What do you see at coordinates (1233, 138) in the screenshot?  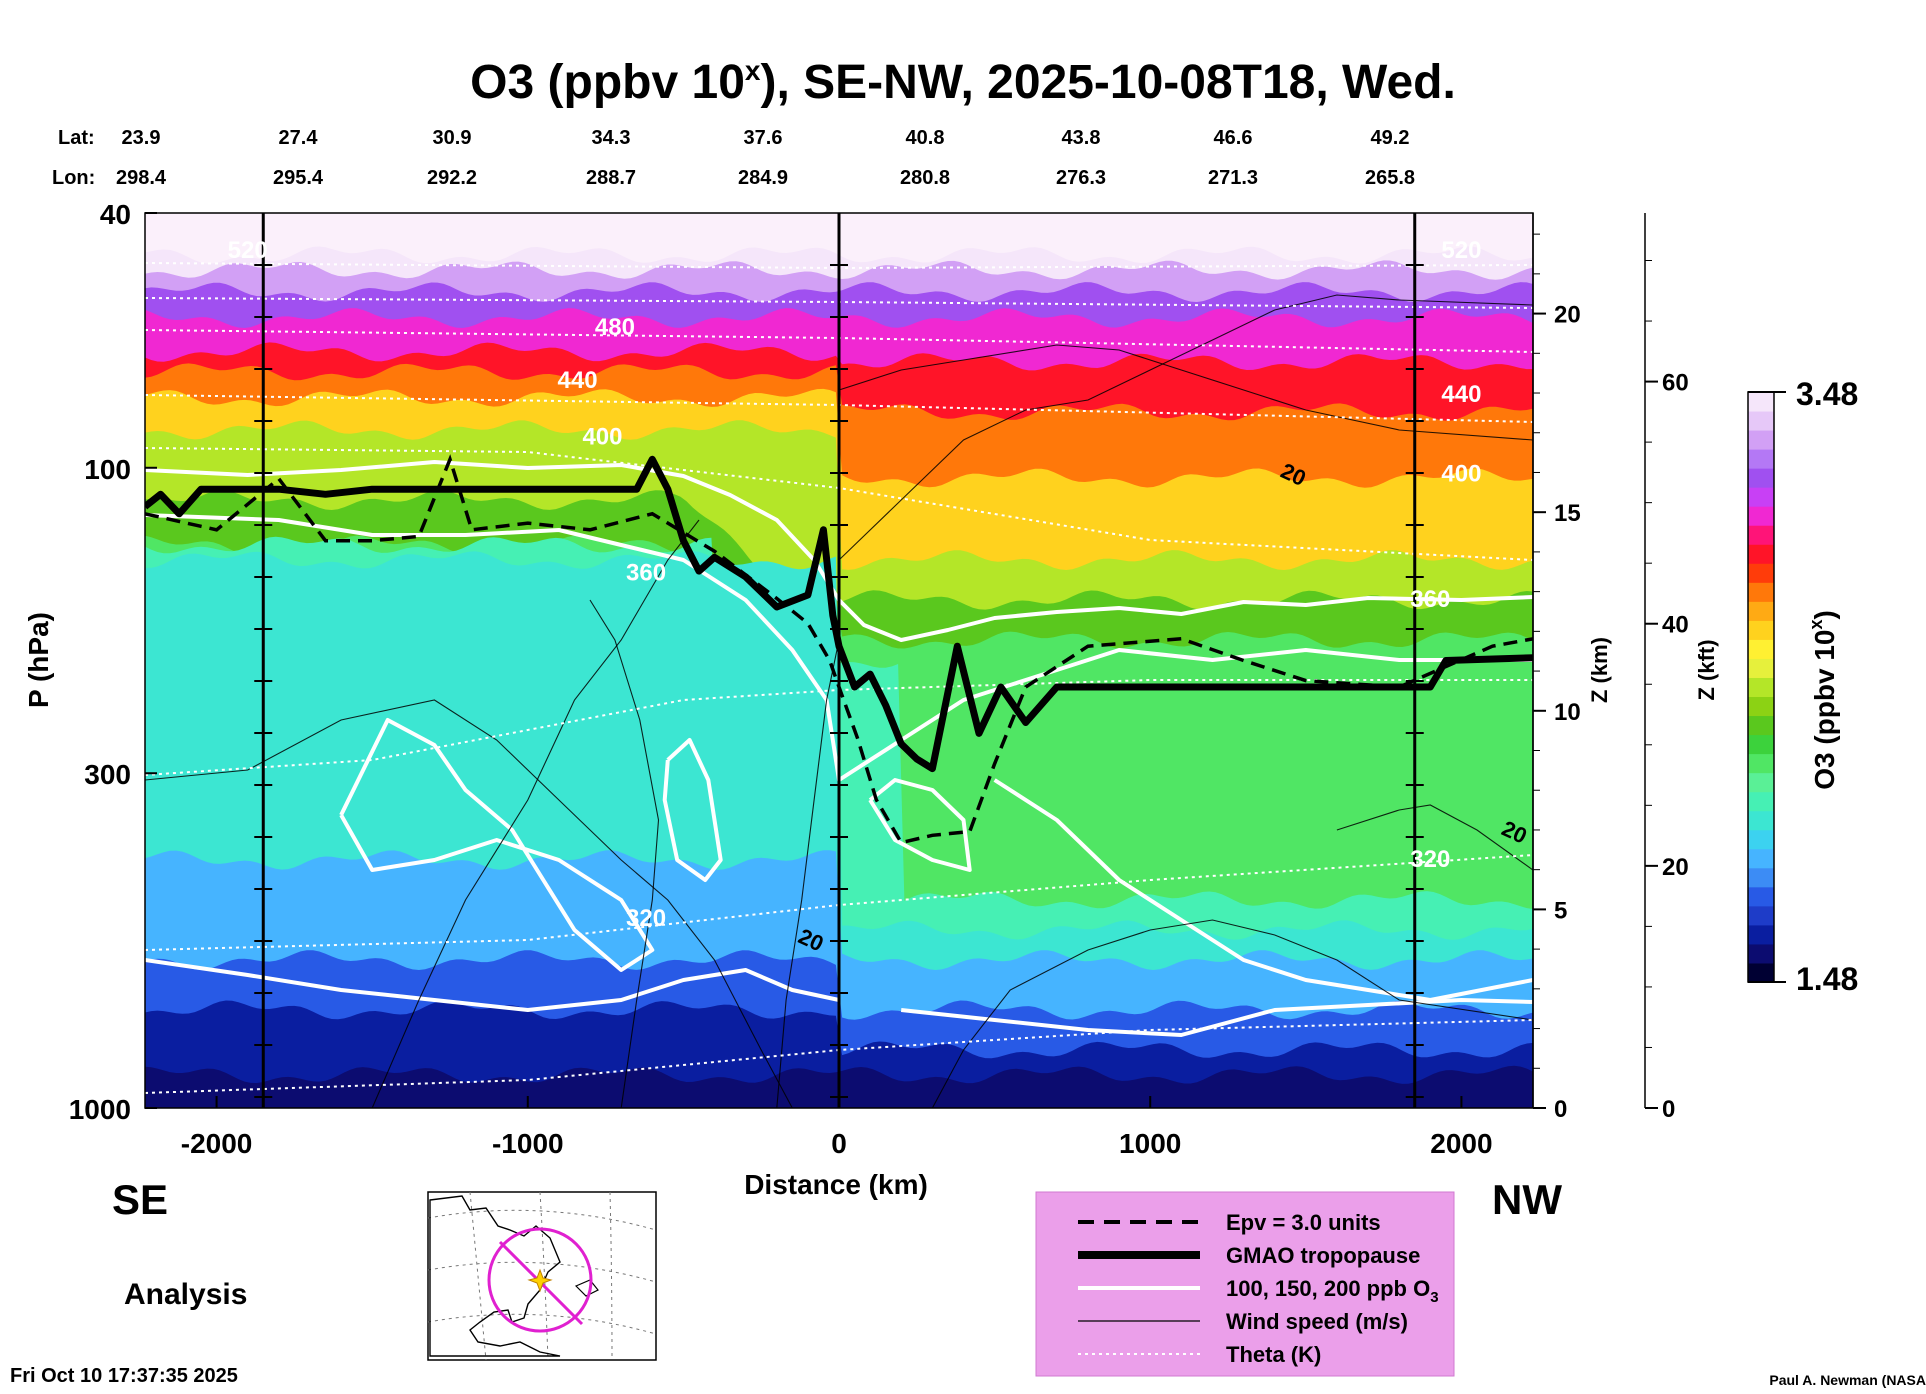 I see `lat-value: 46.6` at bounding box center [1233, 138].